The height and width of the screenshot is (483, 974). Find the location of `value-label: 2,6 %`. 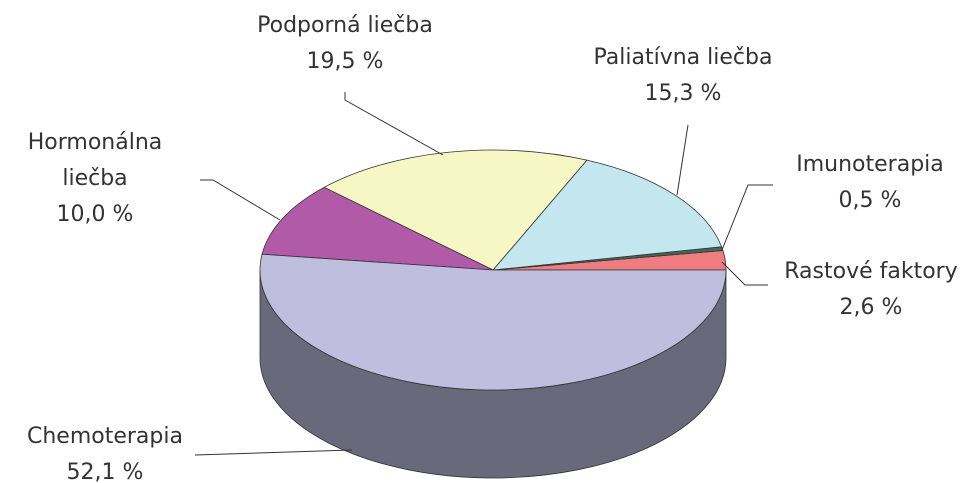

value-label: 2,6 % is located at coordinates (871, 307).